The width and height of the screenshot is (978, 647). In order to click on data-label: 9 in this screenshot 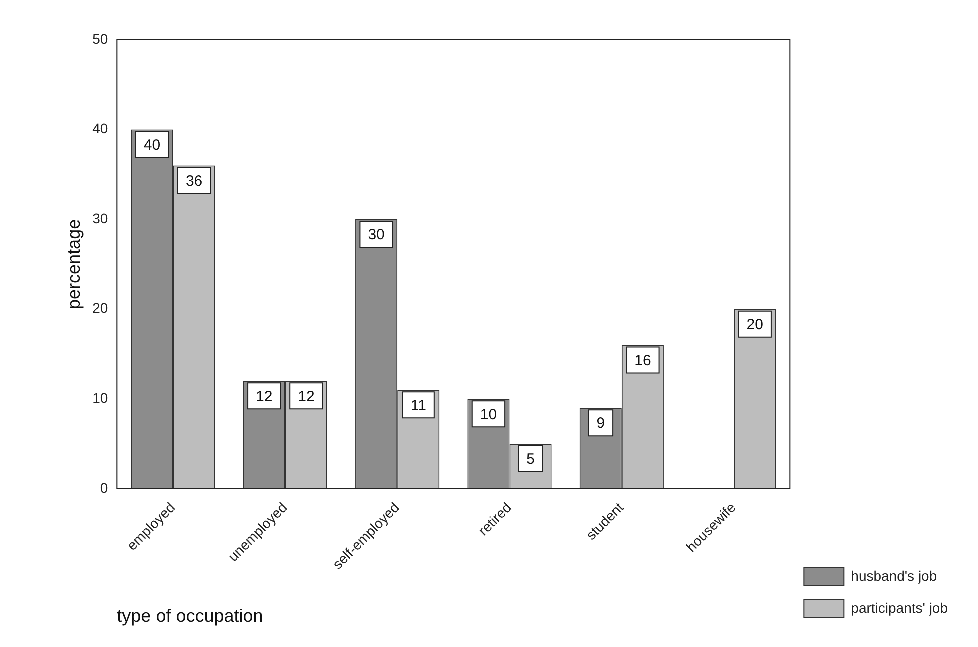, I will do `click(601, 423)`.